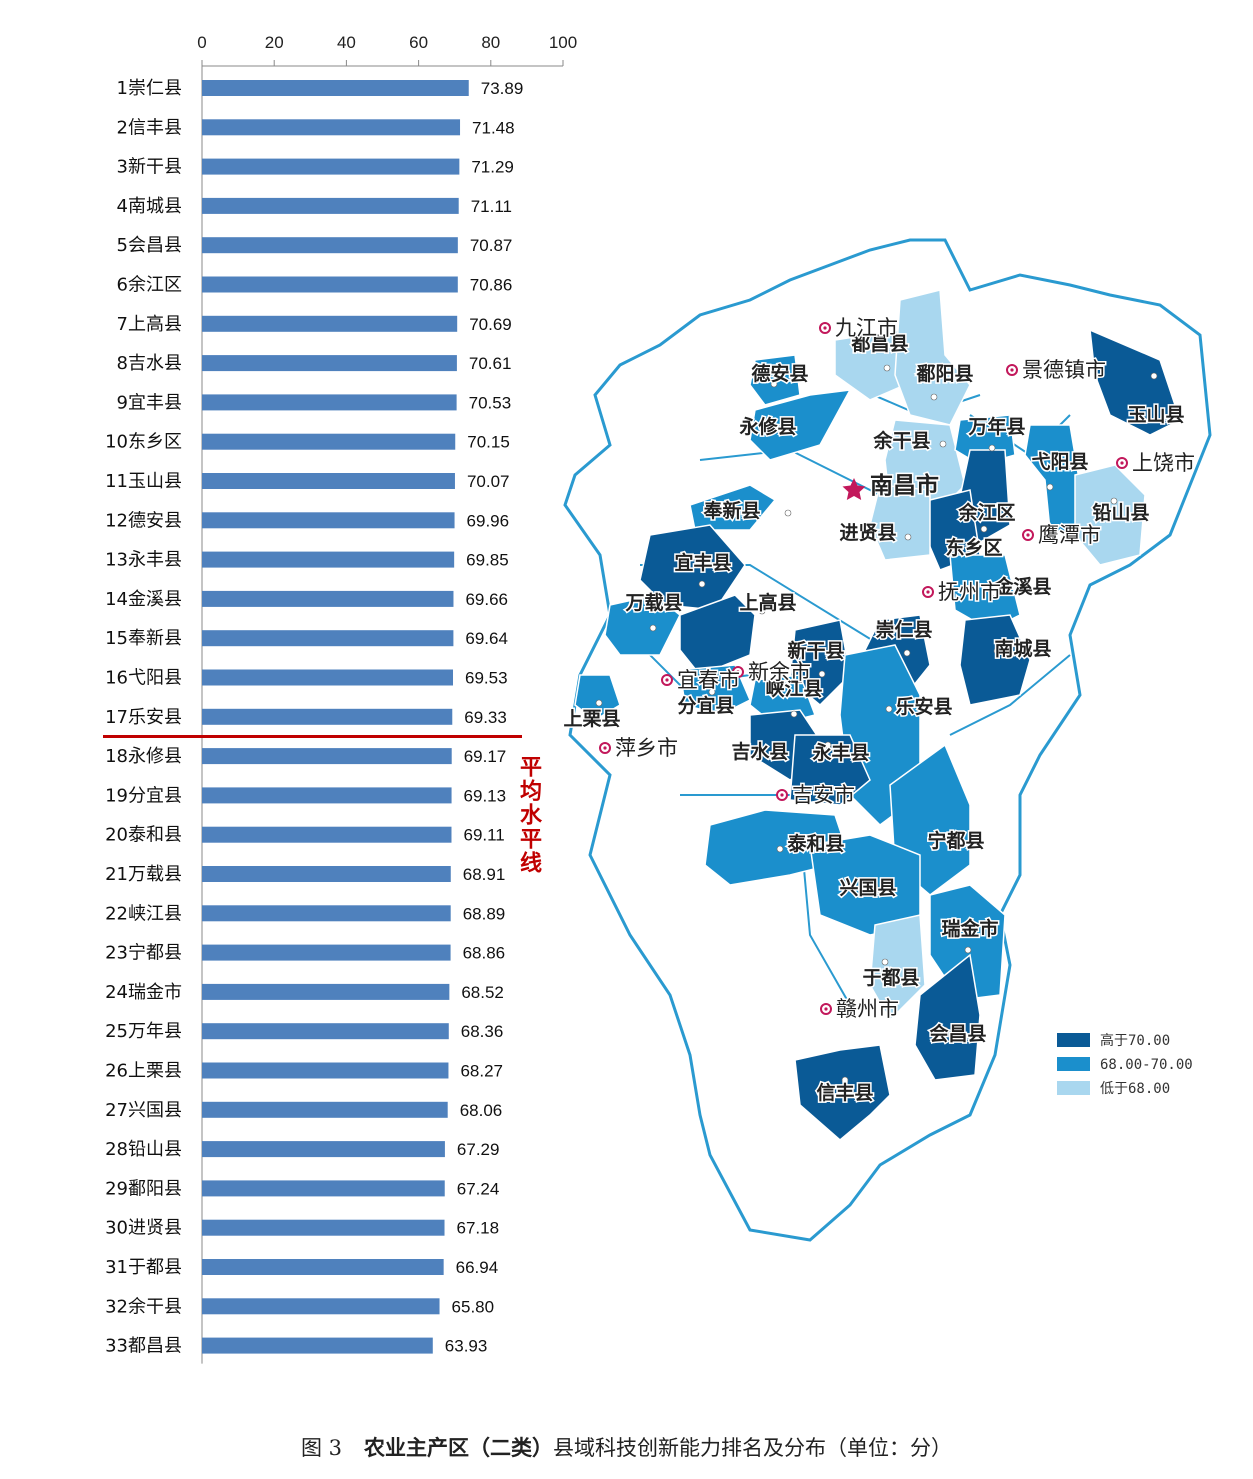 The height and width of the screenshot is (1479, 1253). Describe the element at coordinates (486, 599) in the screenshot. I see `value-label: 69.66` at that location.